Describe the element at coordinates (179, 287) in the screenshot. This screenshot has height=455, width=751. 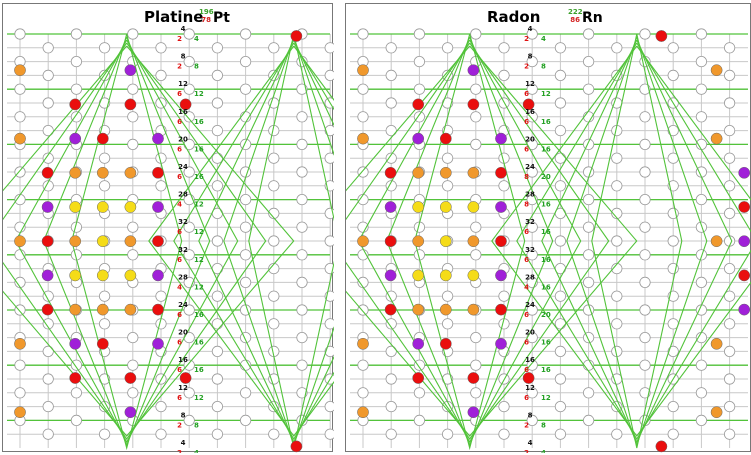
I see `row-left-count: 4` at that location.